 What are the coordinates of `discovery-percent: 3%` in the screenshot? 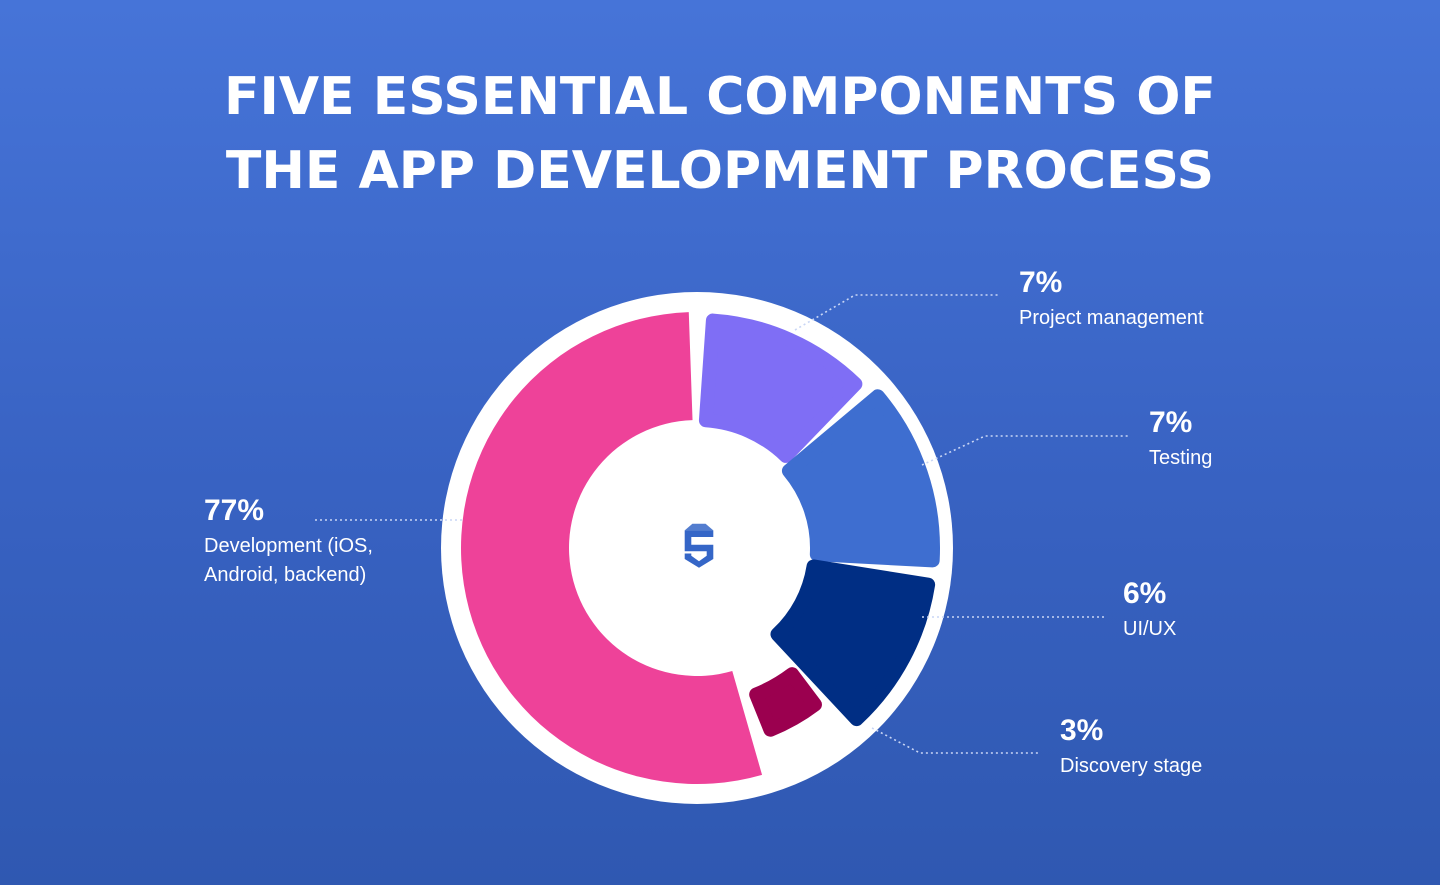 It's located at (1082, 730).